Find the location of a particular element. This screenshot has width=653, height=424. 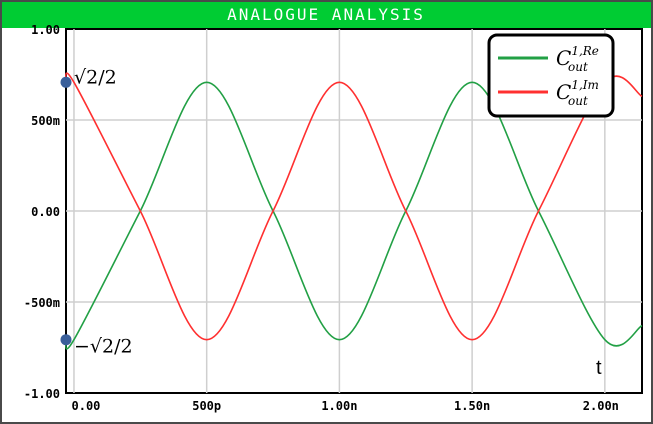

legend: C1,Re out C1,Im out is located at coordinates (551, 75).